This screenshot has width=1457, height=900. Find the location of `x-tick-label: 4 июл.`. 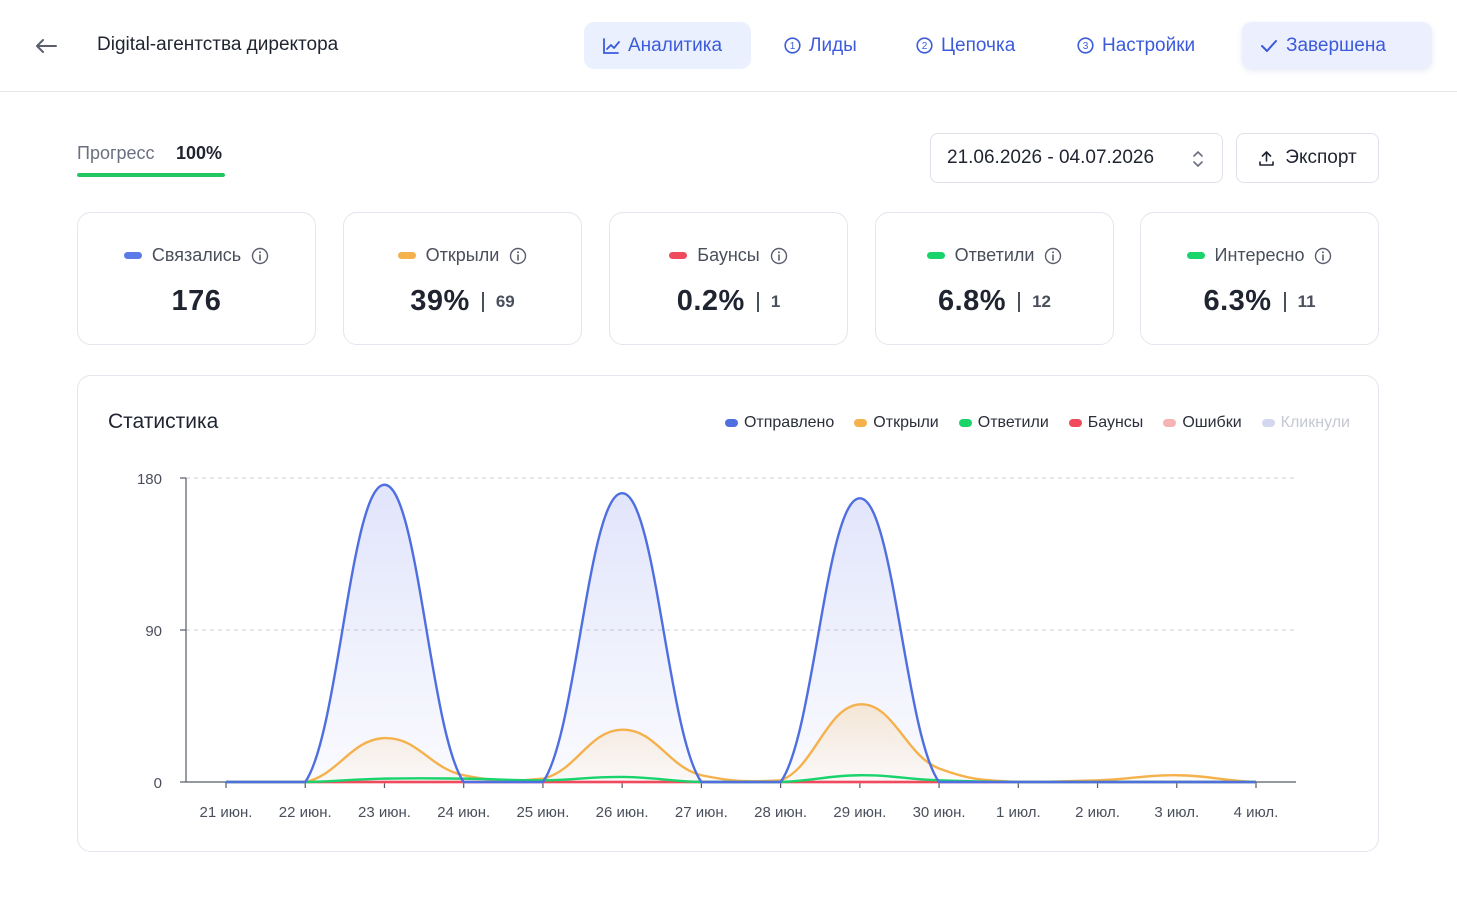

x-tick-label: 4 июл. is located at coordinates (1256, 812).